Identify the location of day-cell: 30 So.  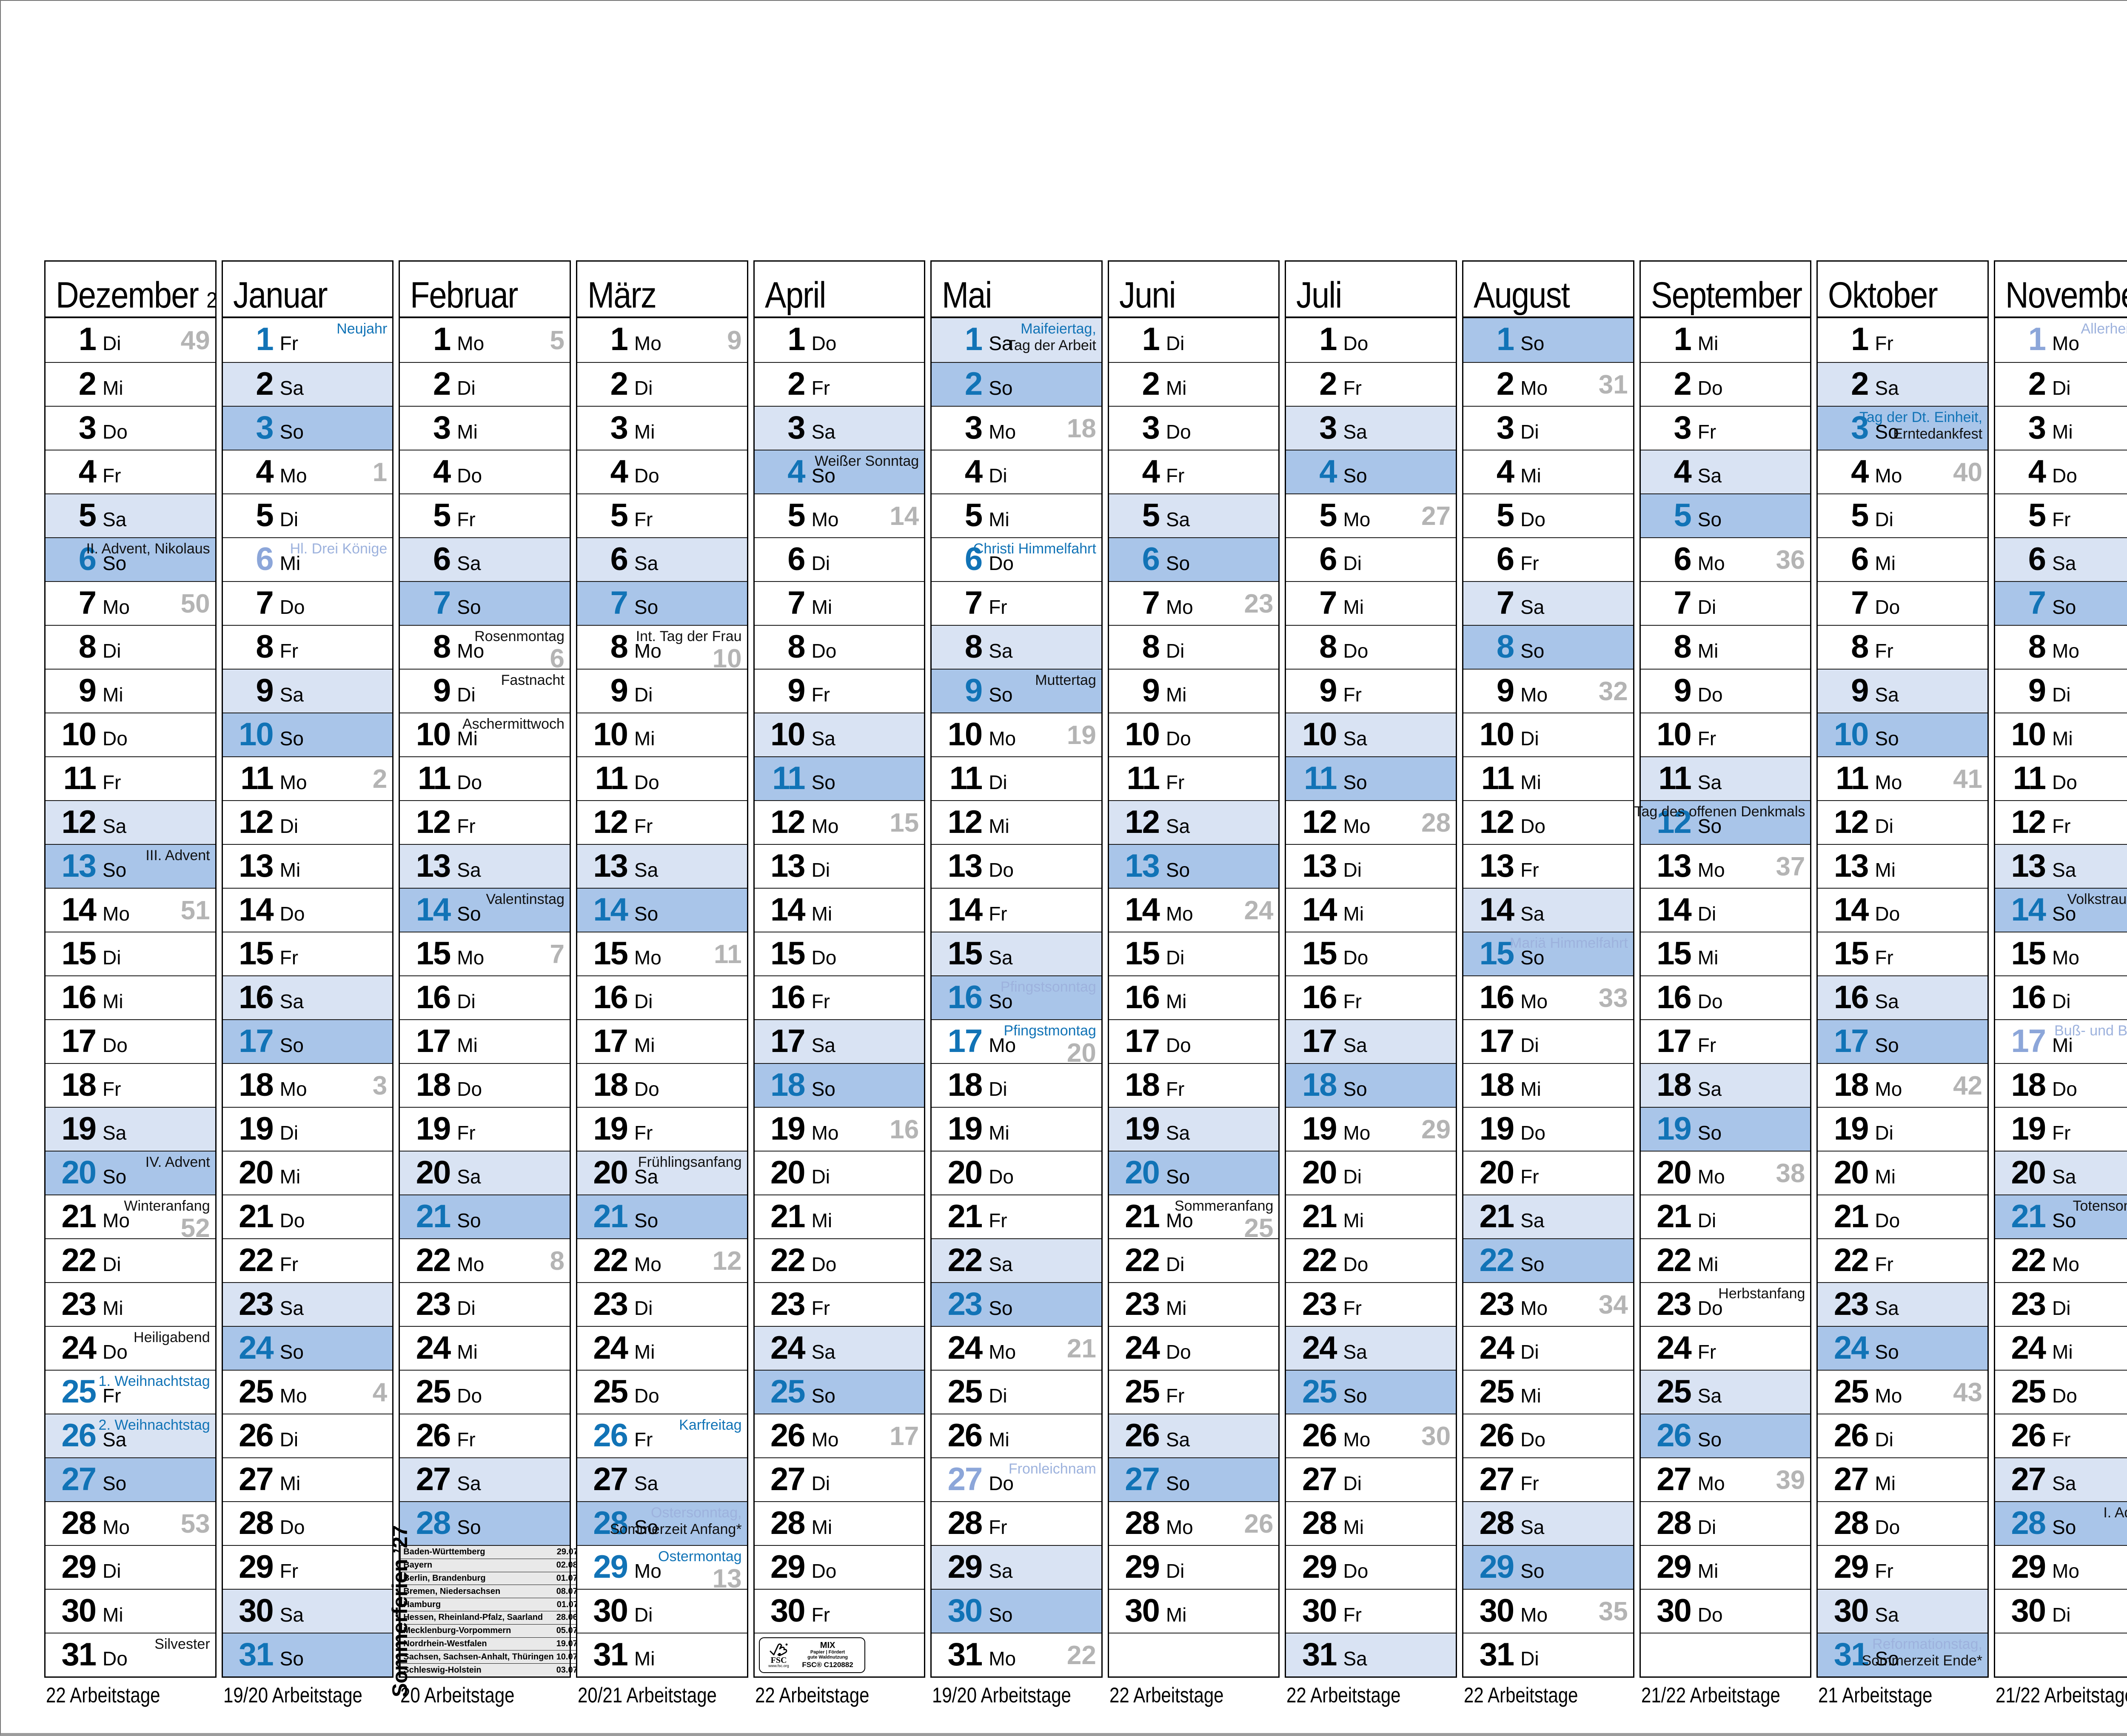
(1016, 1611).